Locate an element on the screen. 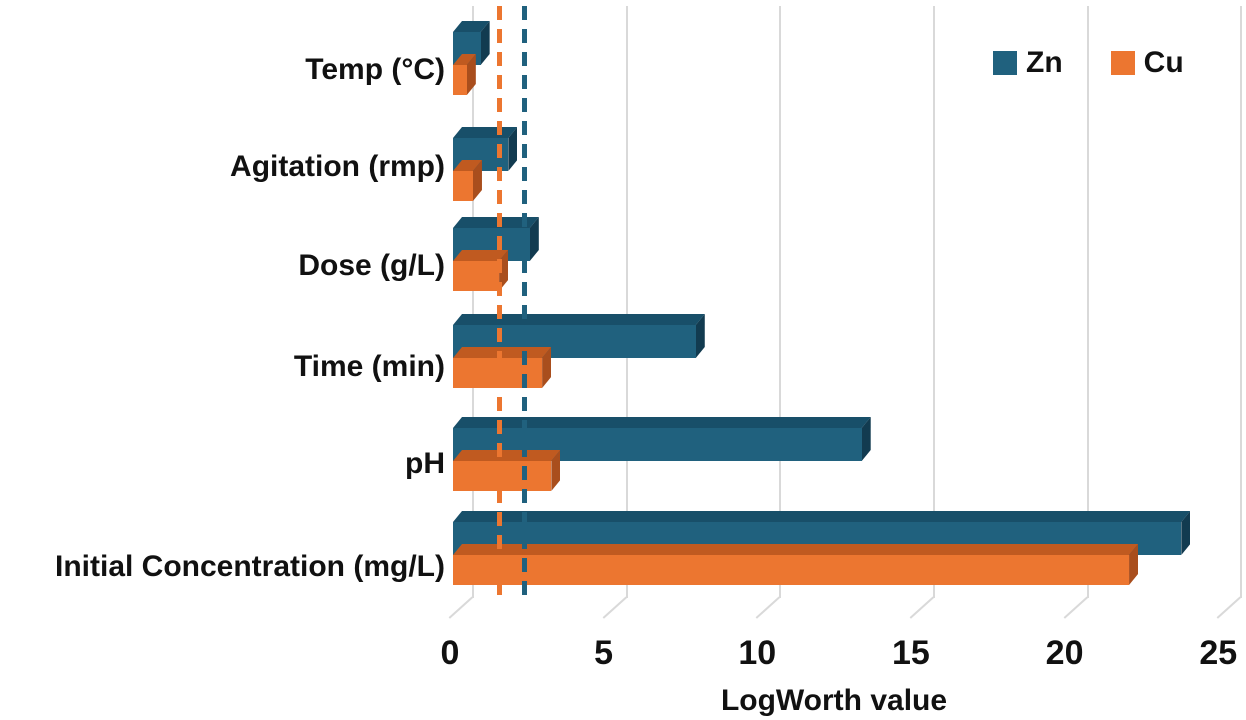 The height and width of the screenshot is (720, 1246). legend: Zn Cu is located at coordinates (1088, 62).